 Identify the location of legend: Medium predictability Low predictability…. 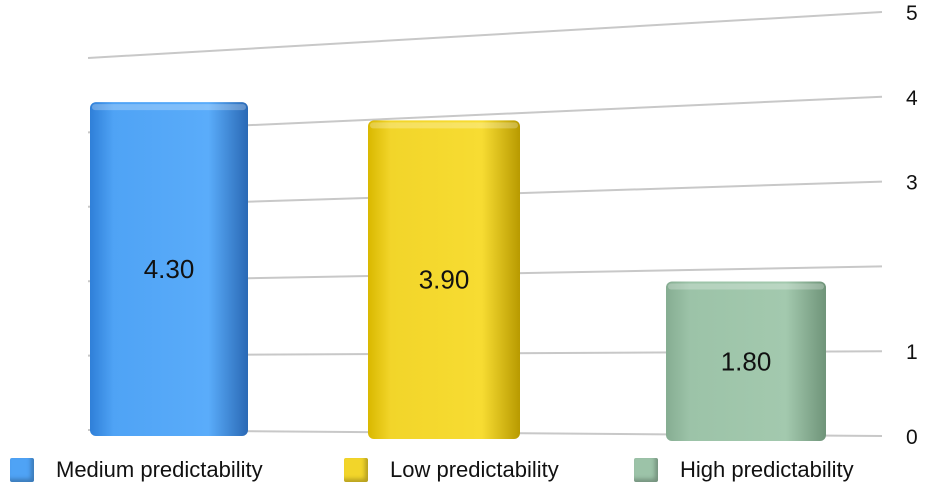
(470, 469).